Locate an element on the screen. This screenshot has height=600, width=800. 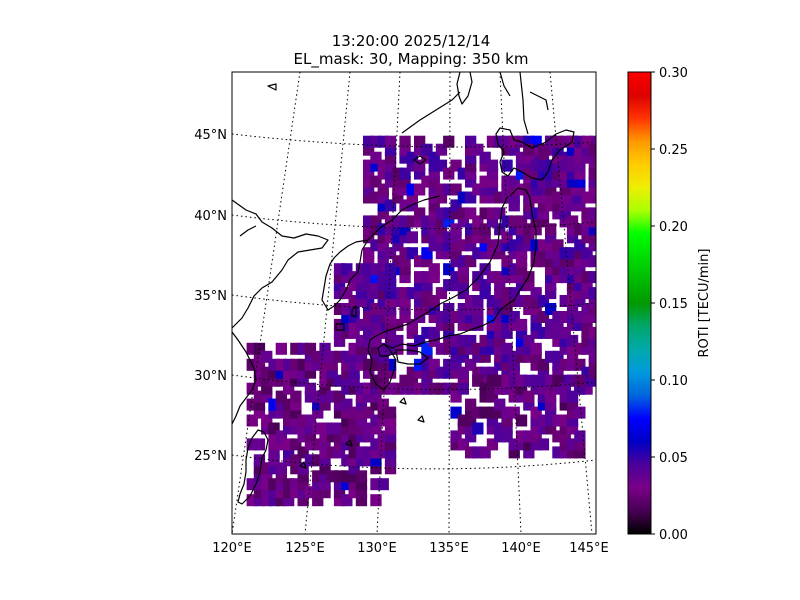
cb-tick-1: 0.05 is located at coordinates (673, 458).